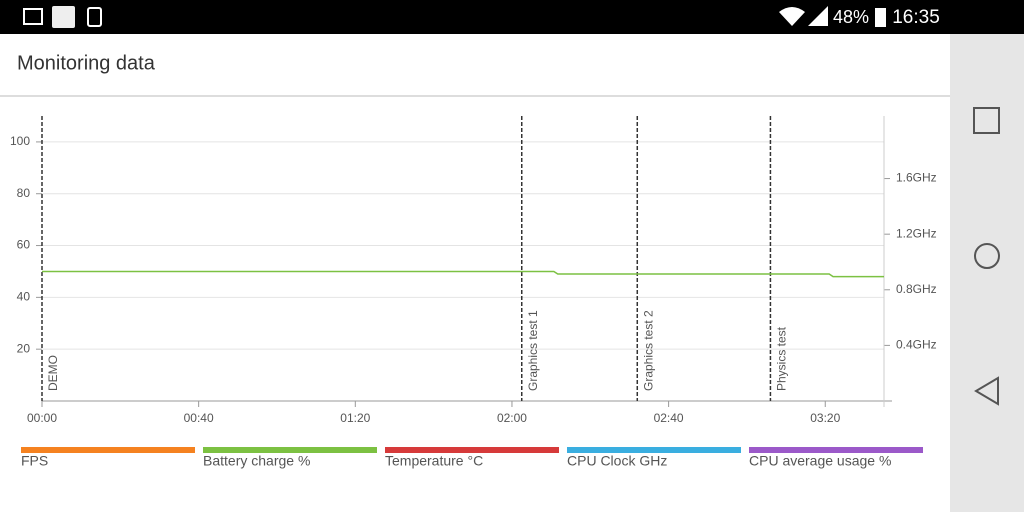  What do you see at coordinates (986, 120) in the screenshot?
I see `recents-button` at bounding box center [986, 120].